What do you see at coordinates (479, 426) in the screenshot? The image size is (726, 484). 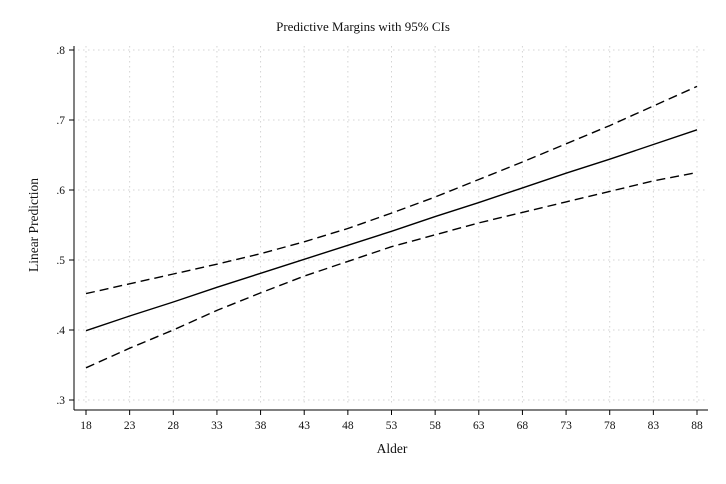 I see `x-tick-label: 63` at bounding box center [479, 426].